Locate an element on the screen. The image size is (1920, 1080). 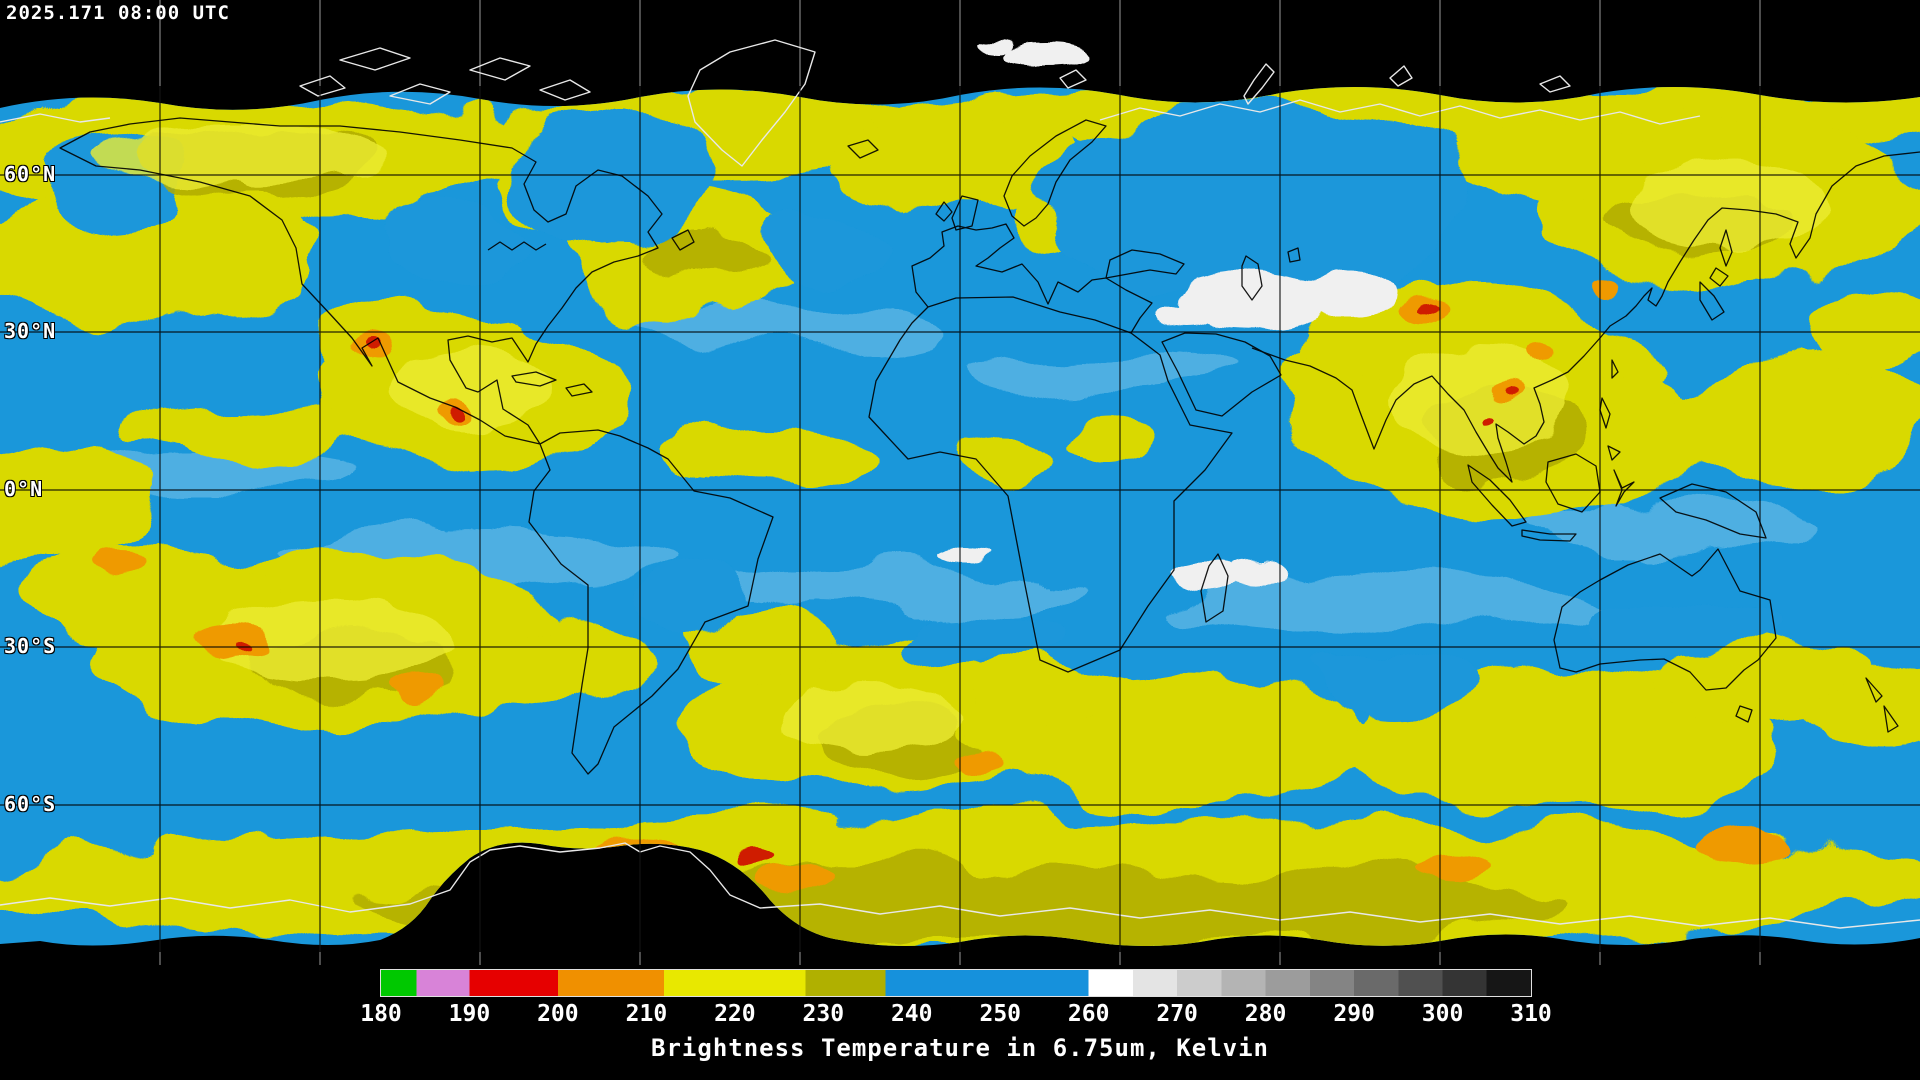
colorbar-caption: Brightness Temperature in 6.75um, Kelvin is located at coordinates (960, 1048).